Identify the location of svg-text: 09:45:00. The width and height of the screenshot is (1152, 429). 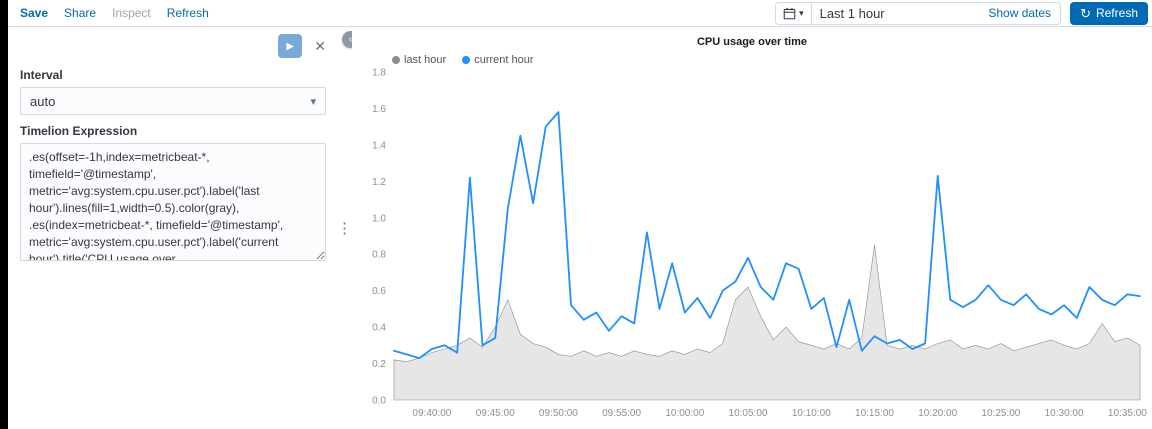
(495, 413).